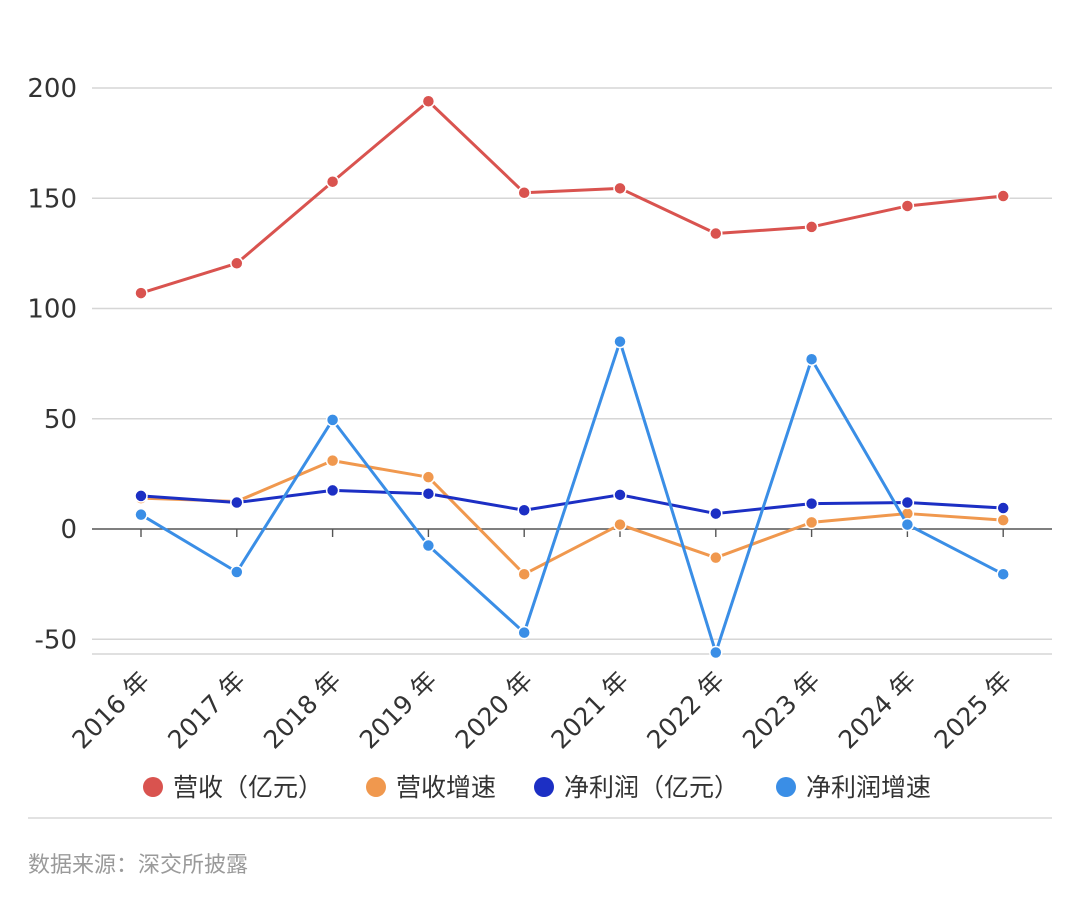 The height and width of the screenshot is (918, 1080). Describe the element at coordinates (651, 787) in the screenshot. I see `legend-label: 净利润（亿元）` at that location.